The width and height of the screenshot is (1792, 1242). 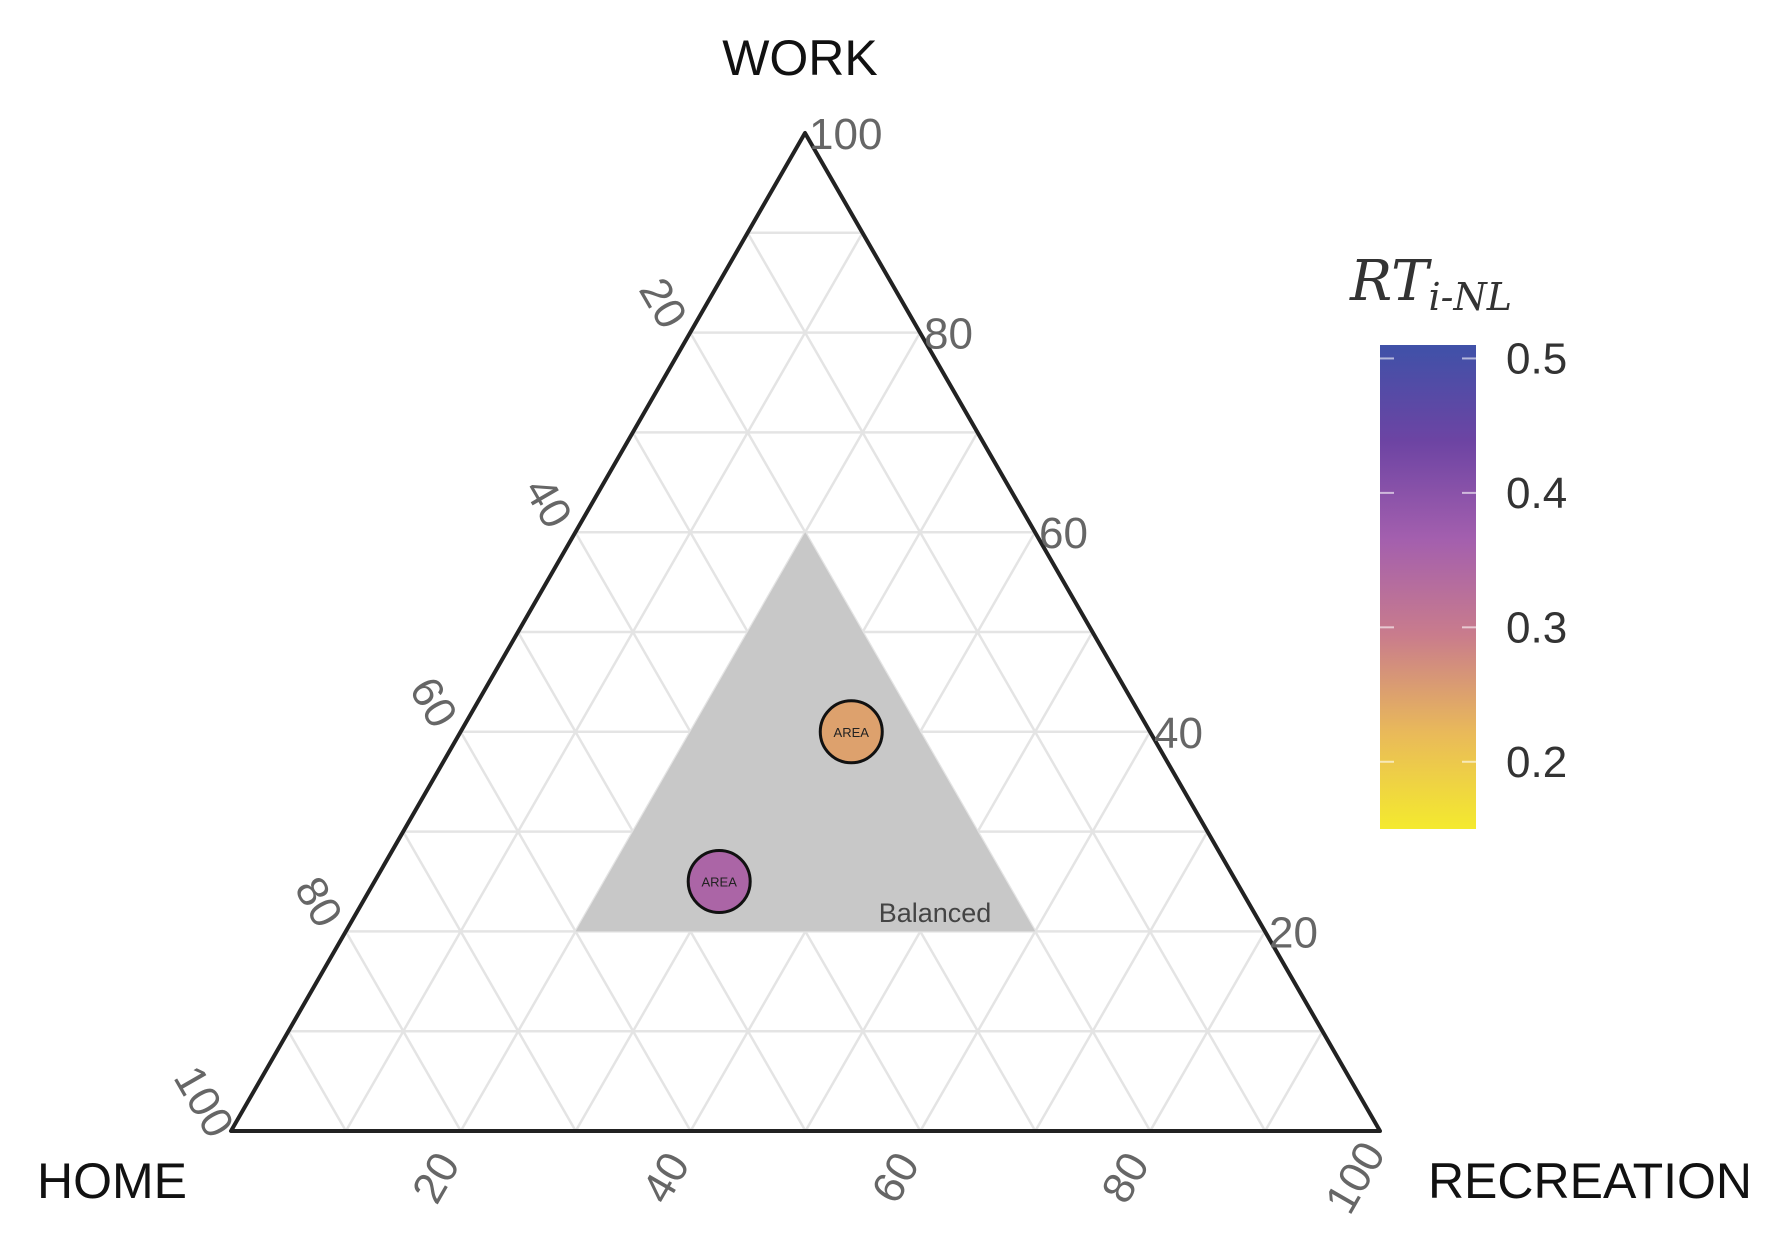 I want to click on tick-label-home: 20, so click(x=662, y=303).